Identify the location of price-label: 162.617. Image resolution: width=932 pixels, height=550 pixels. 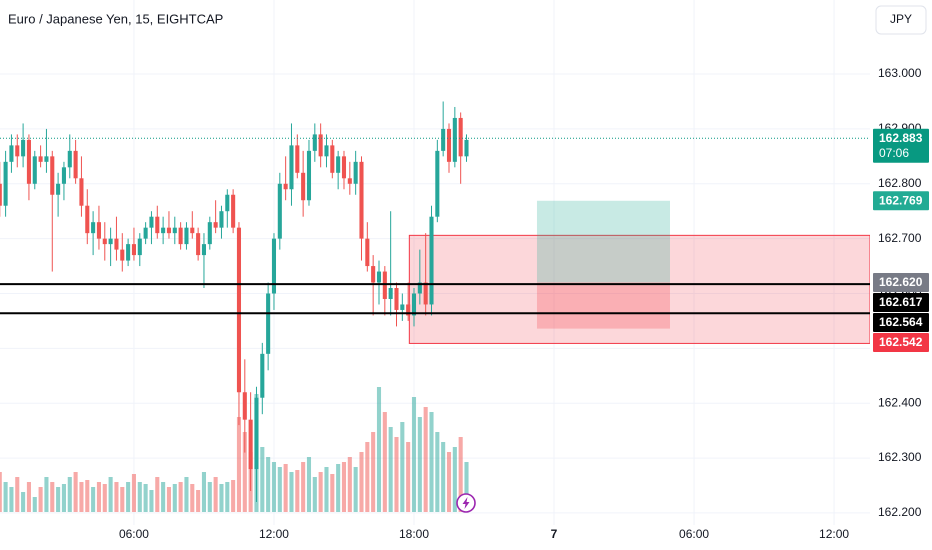
(901, 302).